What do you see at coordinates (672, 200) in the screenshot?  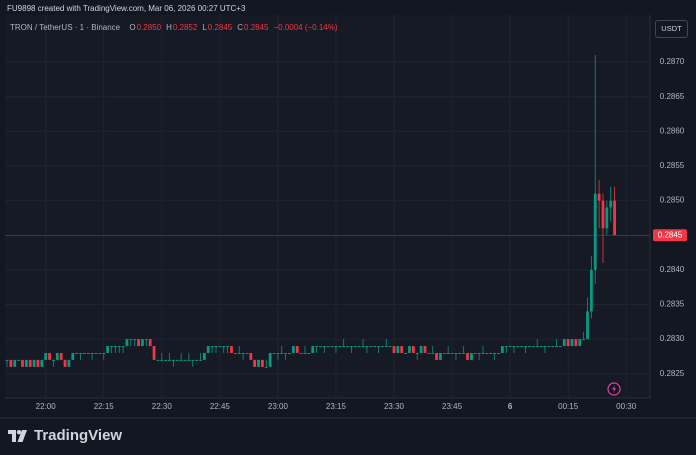 I see `y-tick-label: 0.2850` at bounding box center [672, 200].